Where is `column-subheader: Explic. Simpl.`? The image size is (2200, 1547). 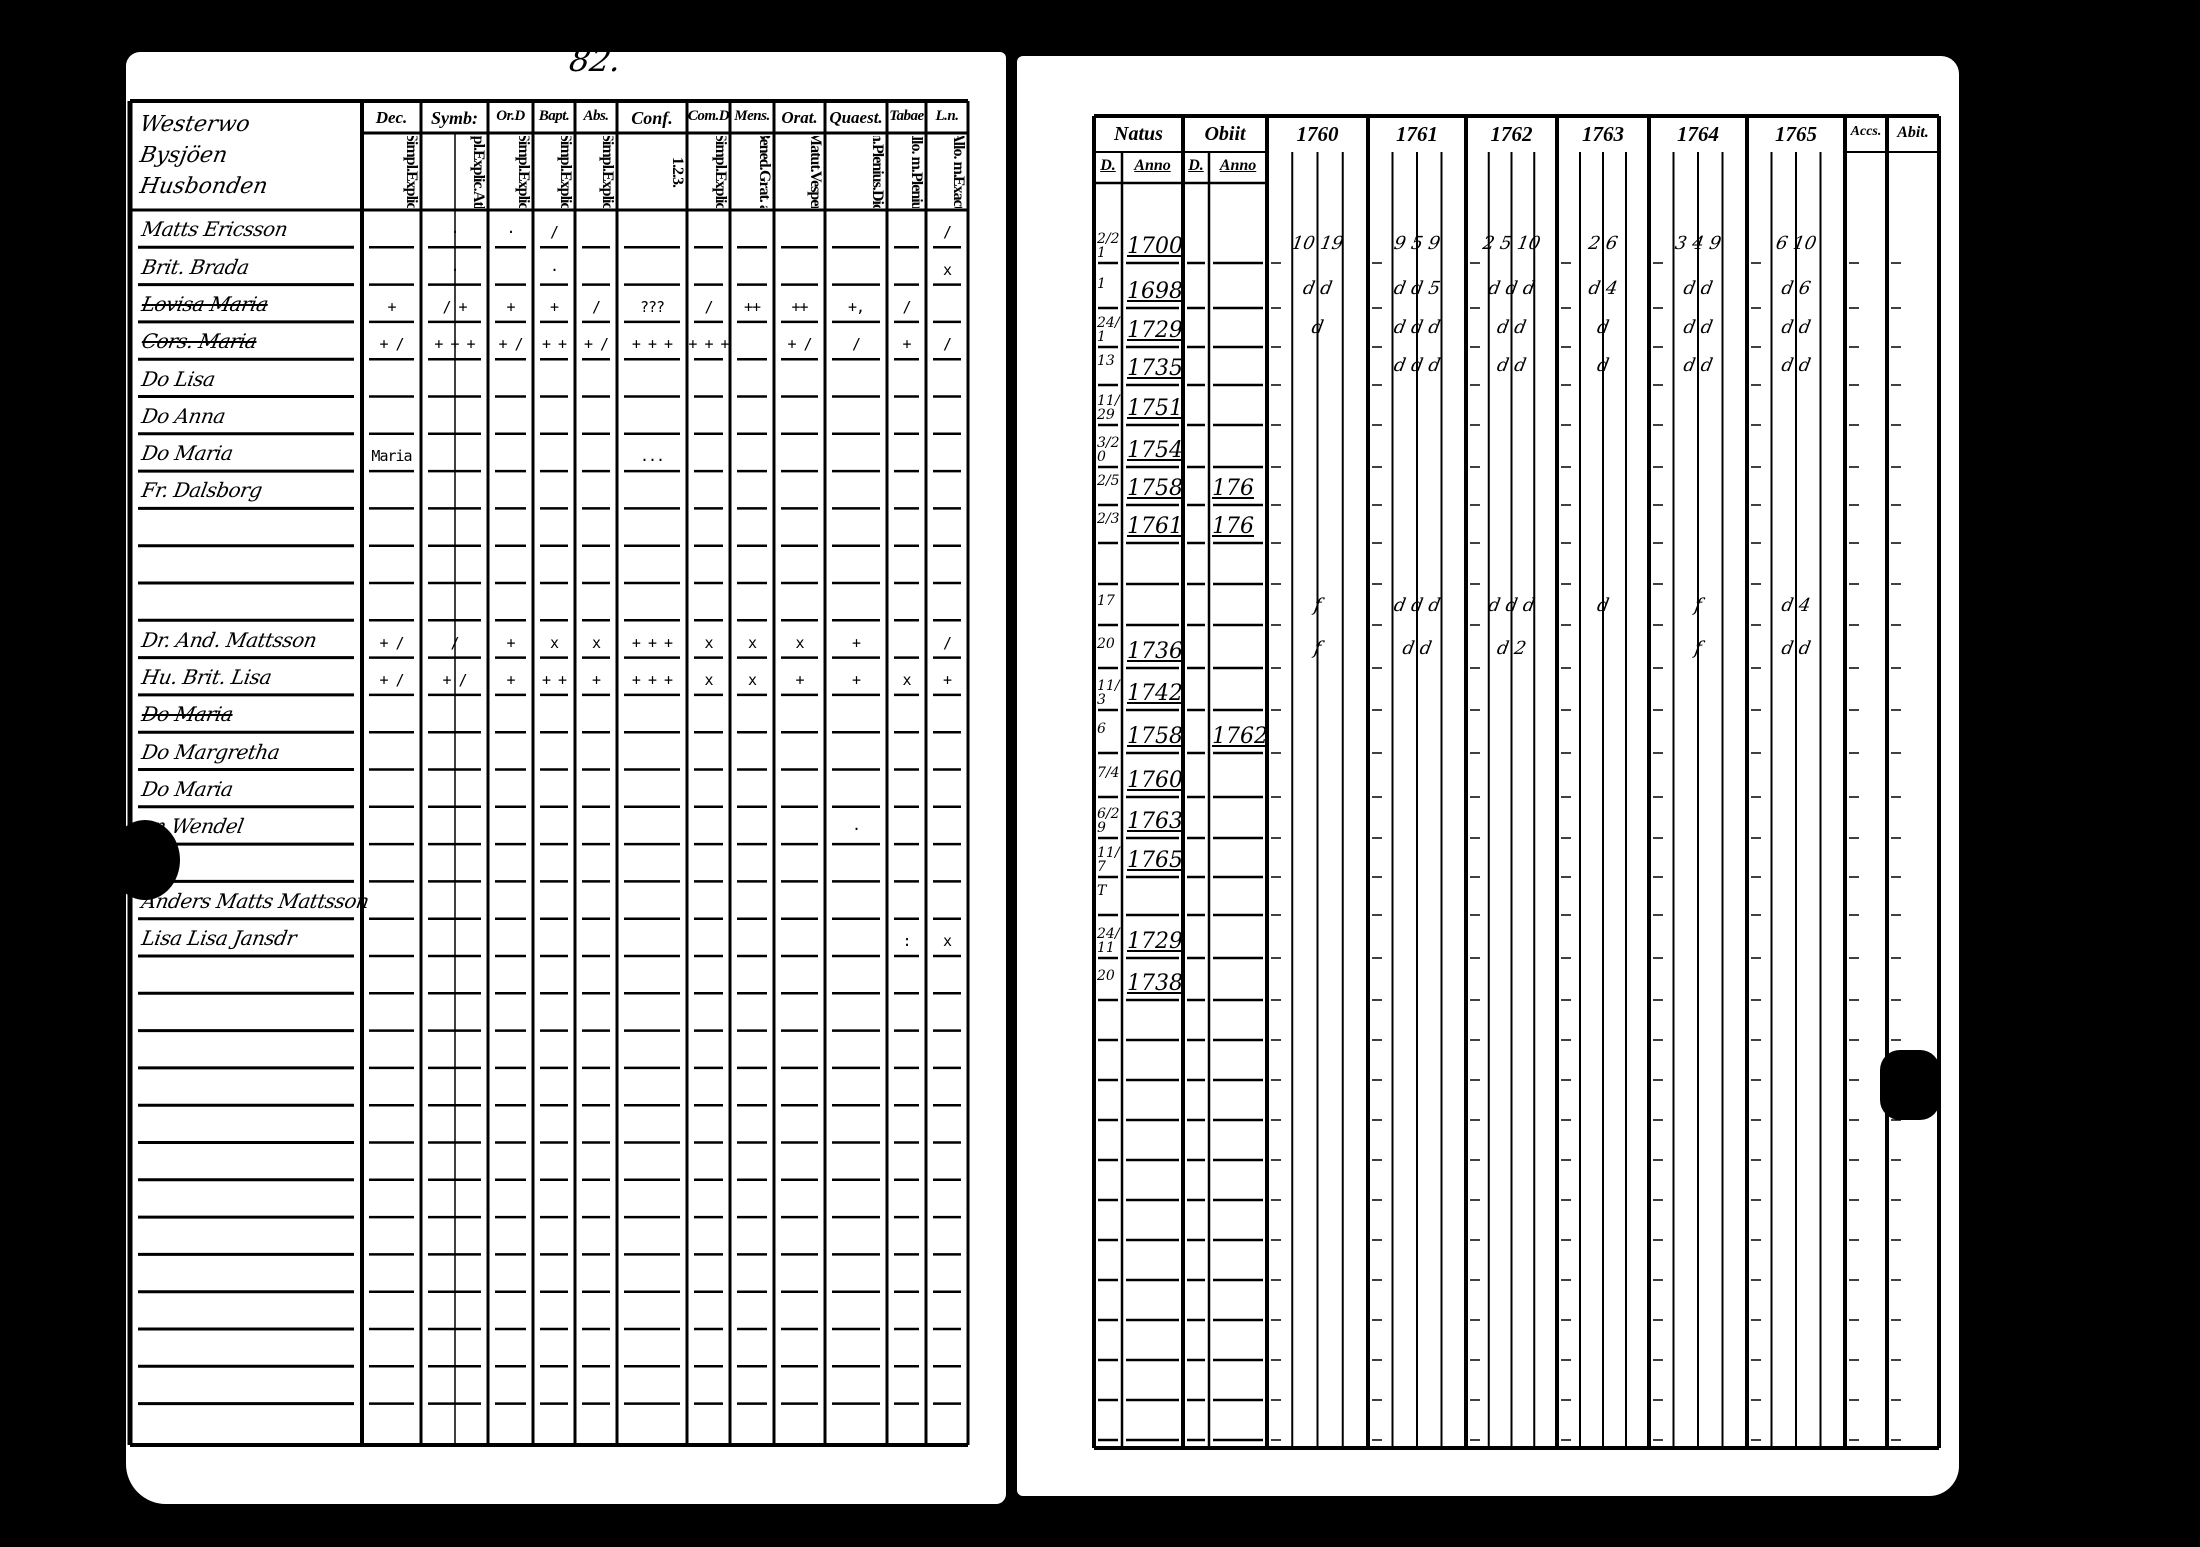
column-subheader: Explic. Simpl. is located at coordinates (554, 172).